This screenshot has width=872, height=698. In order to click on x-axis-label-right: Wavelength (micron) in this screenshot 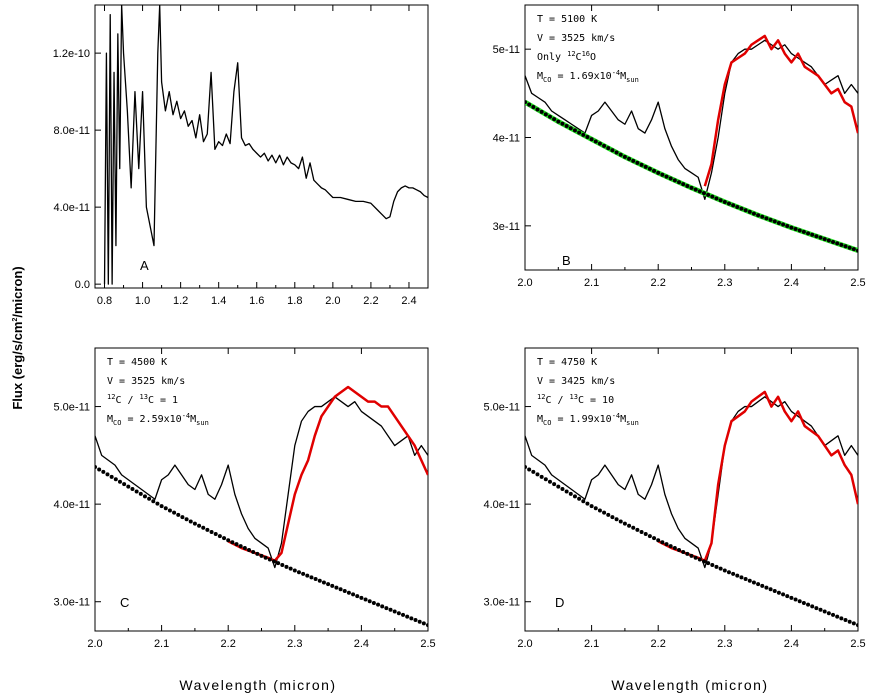, I will do `click(689, 685)`.